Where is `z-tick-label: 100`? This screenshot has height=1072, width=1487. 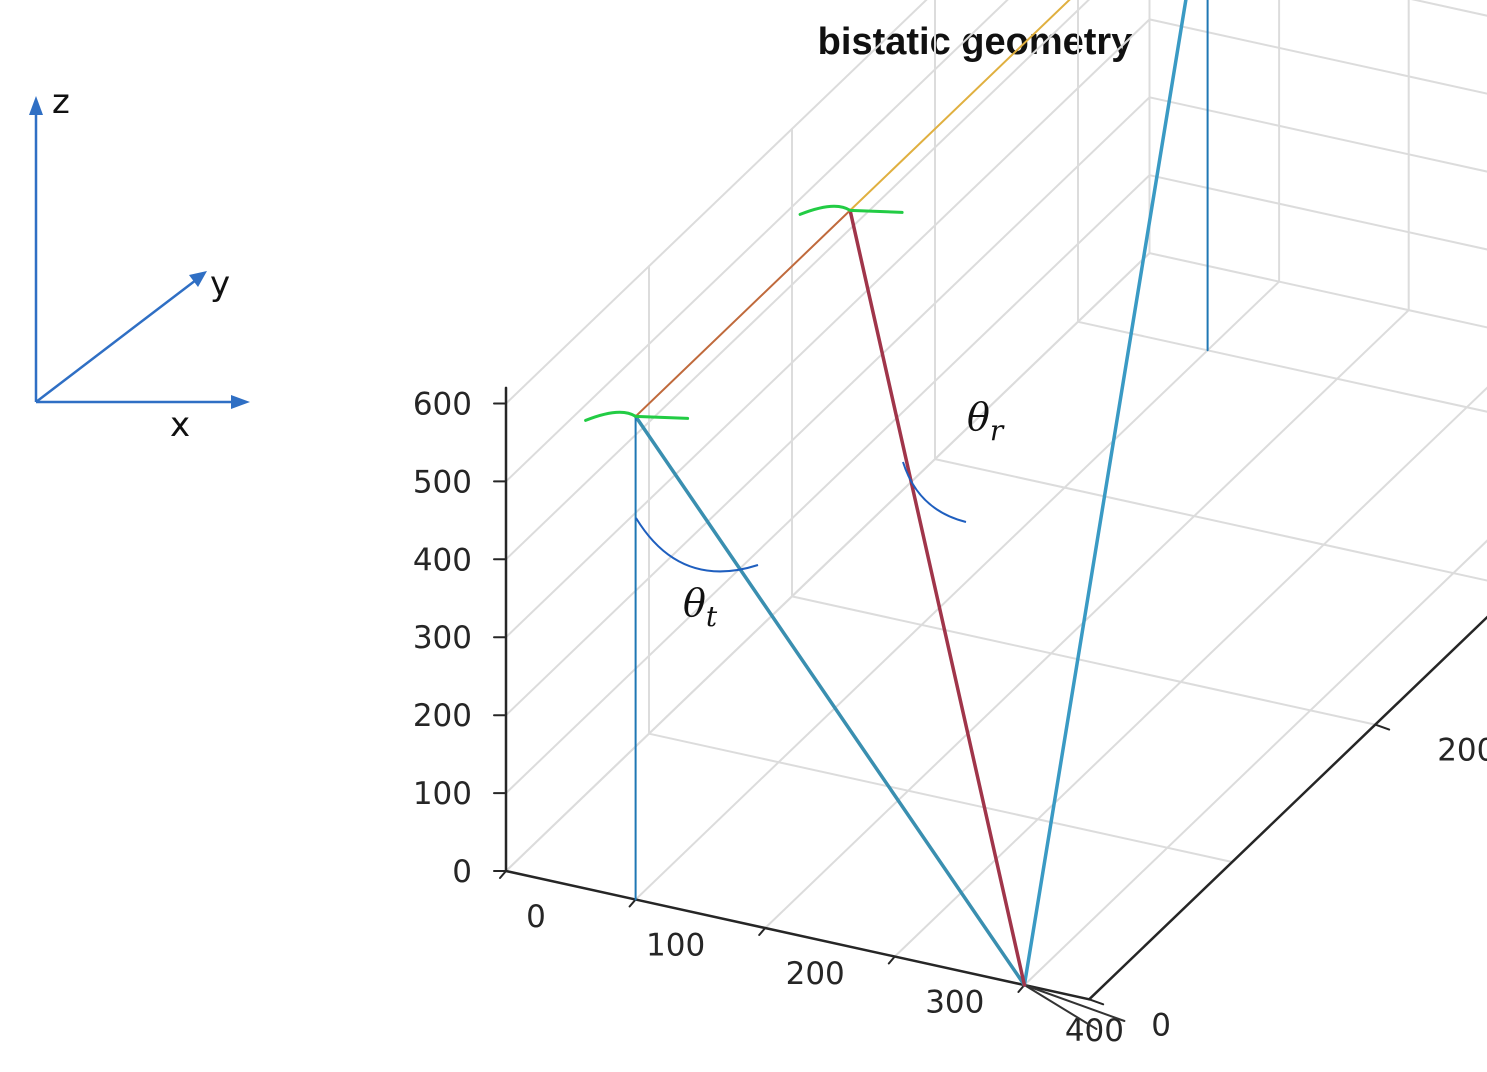 z-tick-label: 100 is located at coordinates (442, 794).